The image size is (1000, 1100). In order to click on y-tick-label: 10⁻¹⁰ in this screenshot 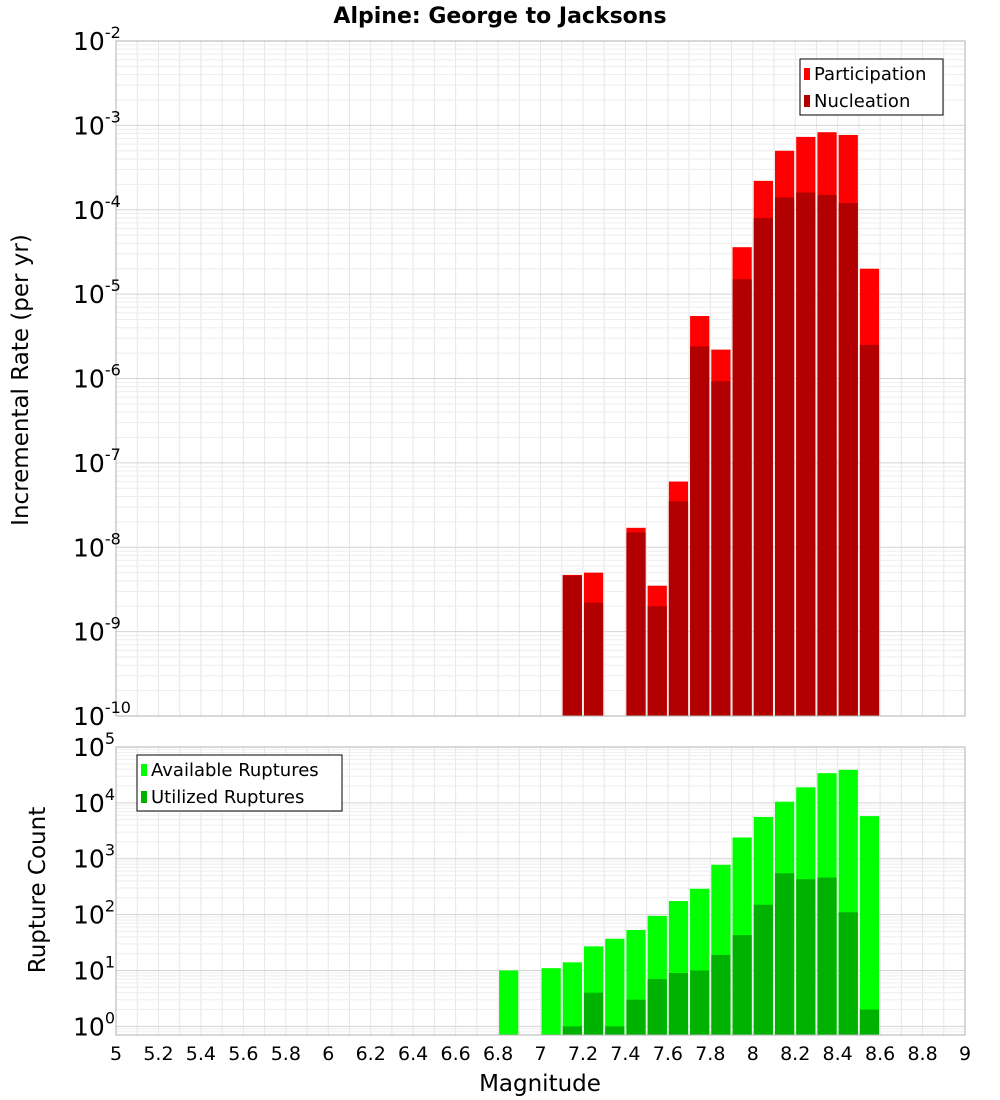, I will do `click(102, 714)`.